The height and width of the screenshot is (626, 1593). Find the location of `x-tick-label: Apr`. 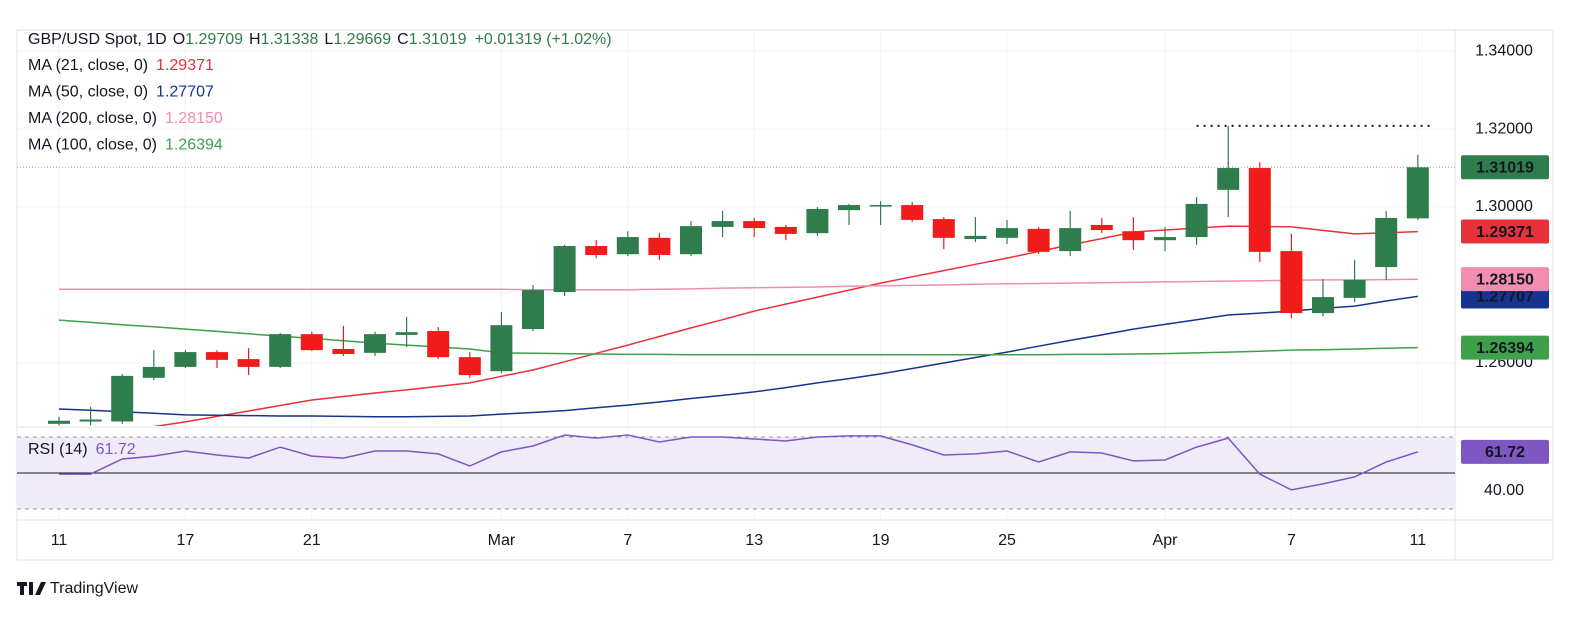

x-tick-label: Apr is located at coordinates (1166, 540).